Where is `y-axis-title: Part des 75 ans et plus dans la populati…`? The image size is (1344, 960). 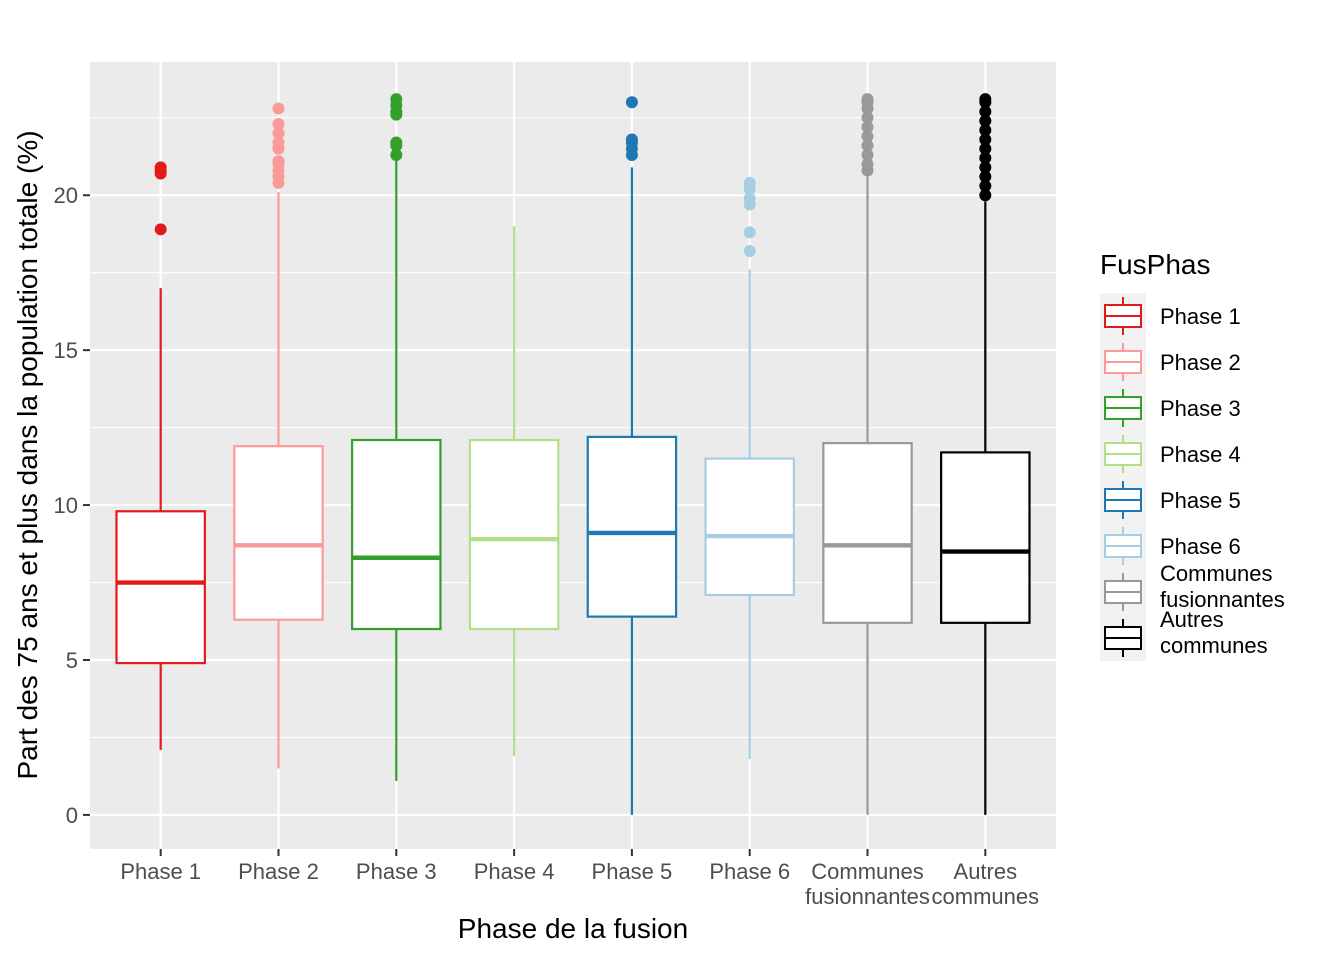
y-axis-title: Part des 75 ans et plus dans la populati… is located at coordinates (27, 454).